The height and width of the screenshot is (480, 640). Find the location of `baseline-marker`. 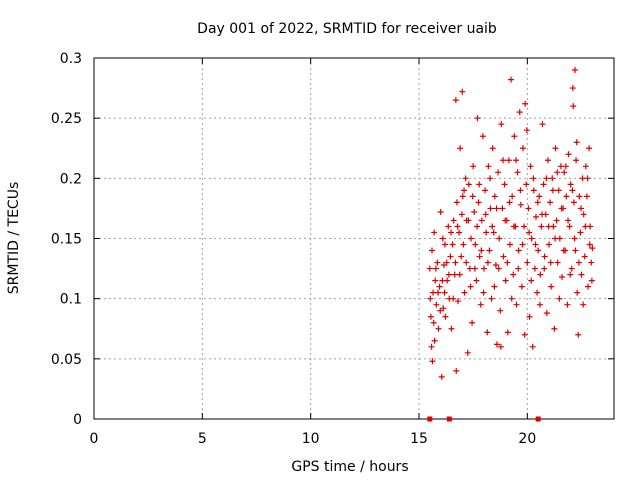

baseline-marker is located at coordinates (449, 419).